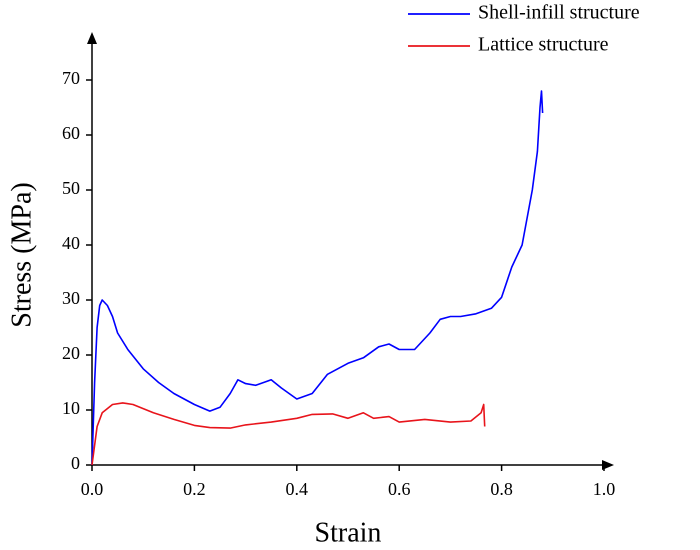 This screenshot has width=700, height=550. Describe the element at coordinates (297, 489) in the screenshot. I see `x-tick-label: 0.4` at that location.